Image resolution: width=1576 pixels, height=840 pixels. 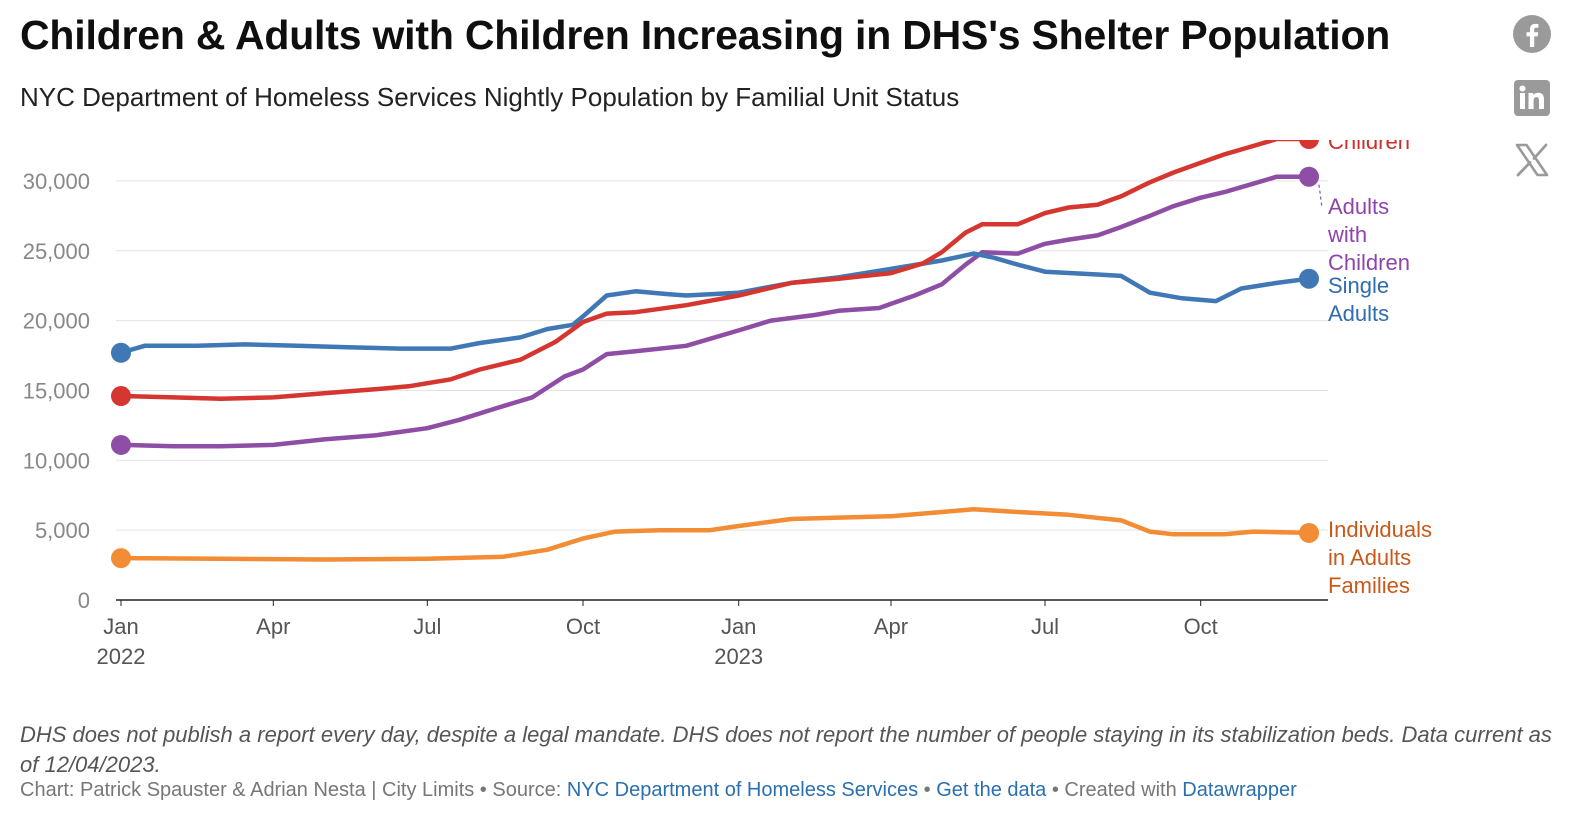 I want to click on y-tick-label: 30,000, so click(x=56, y=181).